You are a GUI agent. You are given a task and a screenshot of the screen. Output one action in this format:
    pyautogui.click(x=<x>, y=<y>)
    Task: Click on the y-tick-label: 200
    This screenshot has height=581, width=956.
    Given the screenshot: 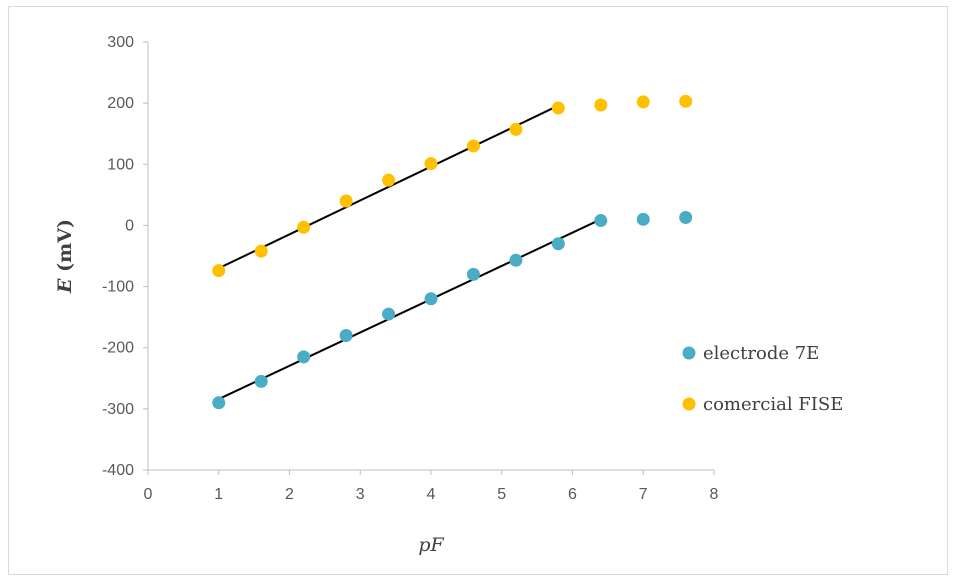 What is the action you would take?
    pyautogui.click(x=120, y=103)
    